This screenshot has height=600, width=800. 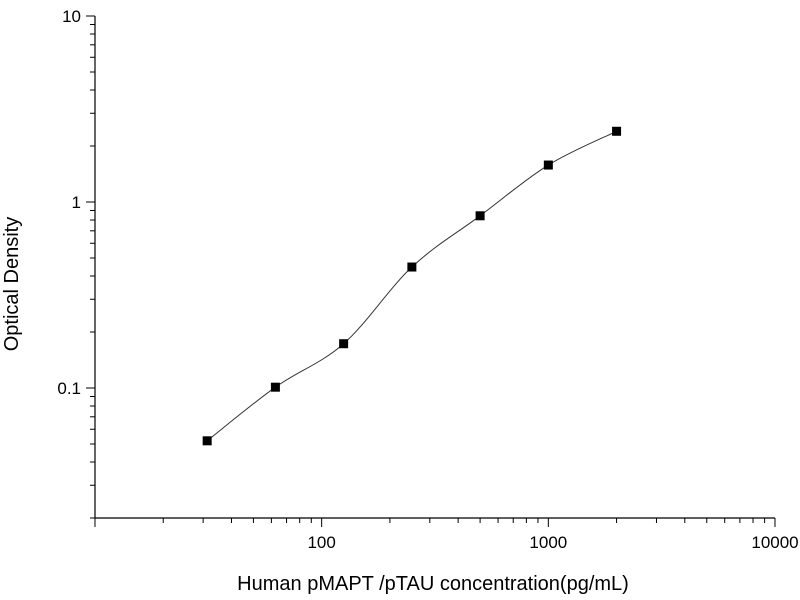 What do you see at coordinates (433, 584) in the screenshot?
I see `x-axis-title: Human pMAPT /pTAU concentration(pg/mL)` at bounding box center [433, 584].